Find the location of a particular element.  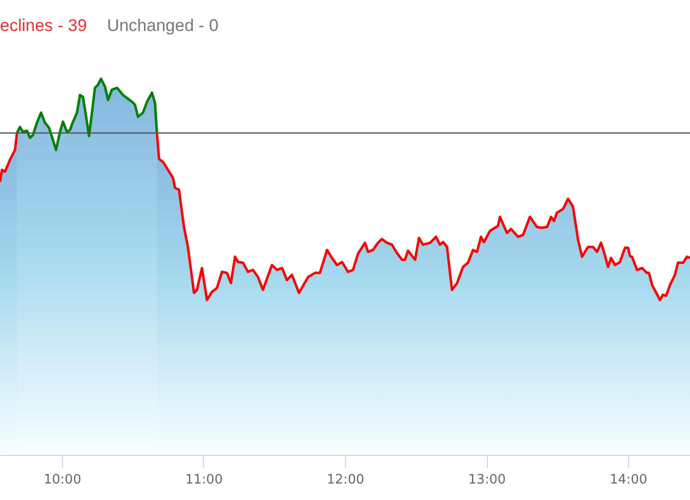

text: Unchanged - 0 is located at coordinates (162, 25).